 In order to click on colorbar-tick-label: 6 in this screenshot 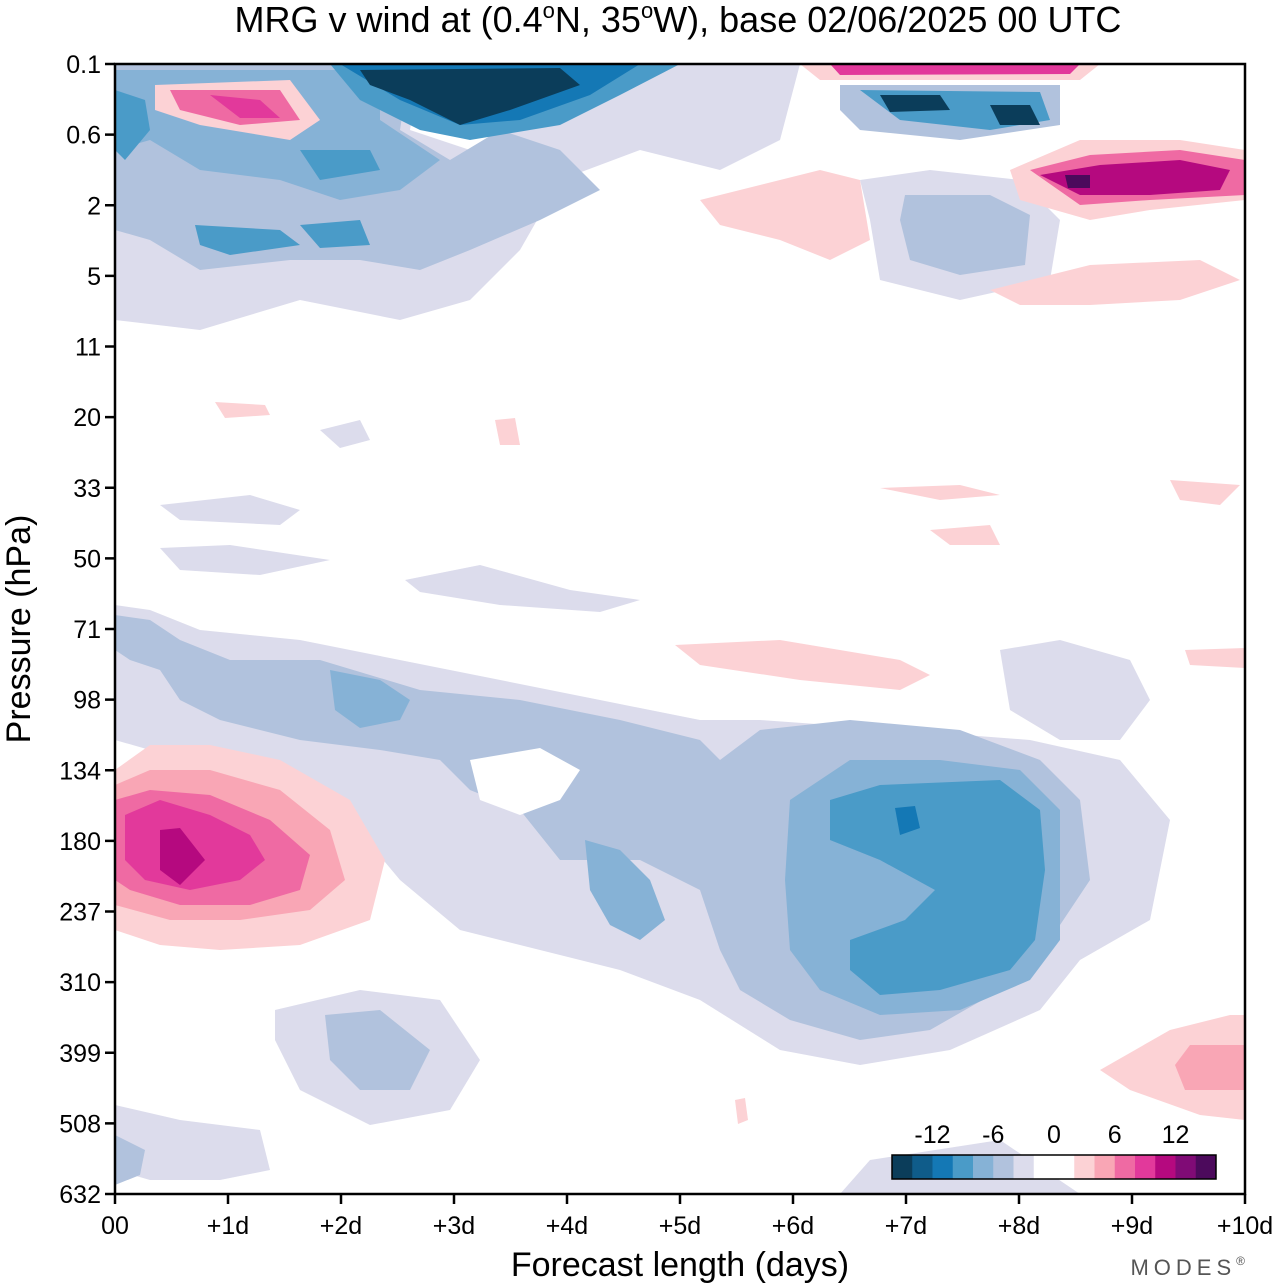, I will do `click(1115, 1135)`.